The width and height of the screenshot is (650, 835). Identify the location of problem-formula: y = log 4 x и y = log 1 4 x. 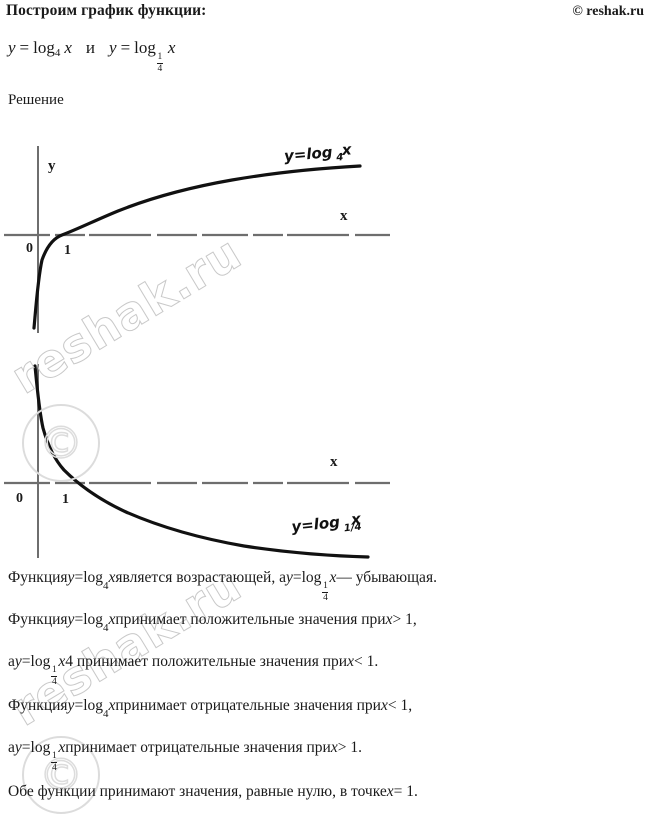
(92, 55).